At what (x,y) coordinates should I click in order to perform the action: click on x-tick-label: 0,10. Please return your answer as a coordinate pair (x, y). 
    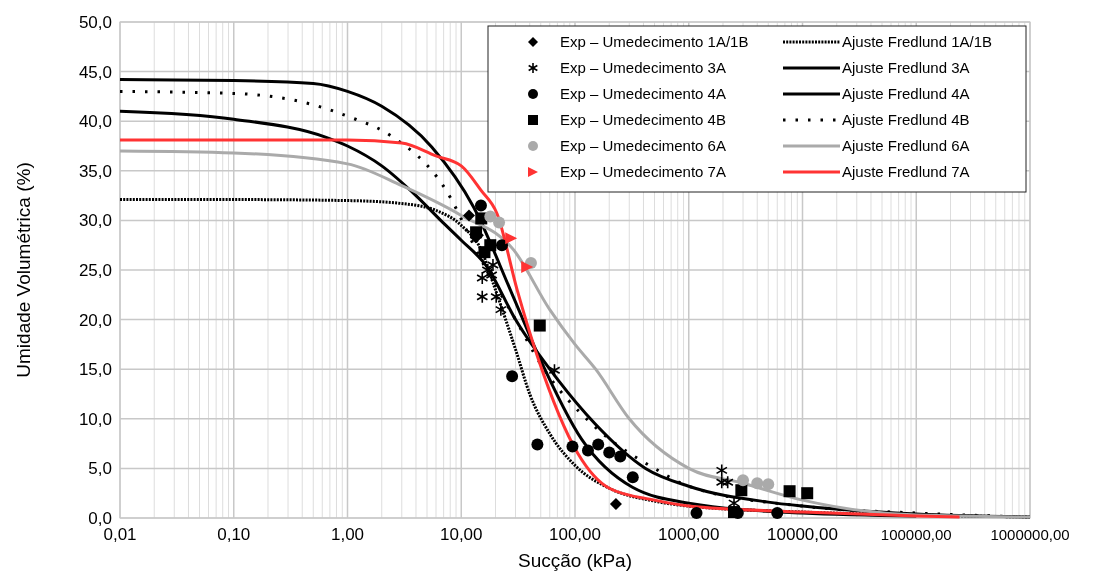
    Looking at the image, I should click on (234, 534).